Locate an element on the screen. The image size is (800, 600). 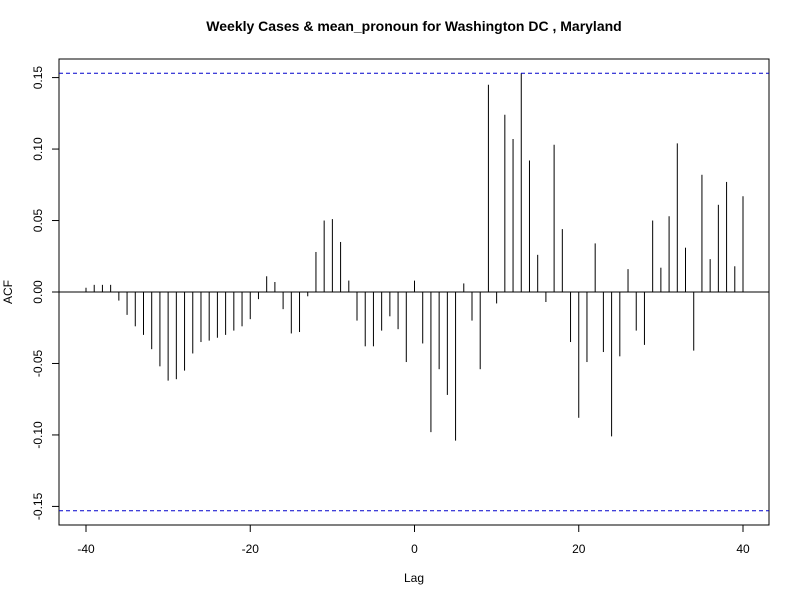
y-axis-label: ACF is located at coordinates (8, 292).